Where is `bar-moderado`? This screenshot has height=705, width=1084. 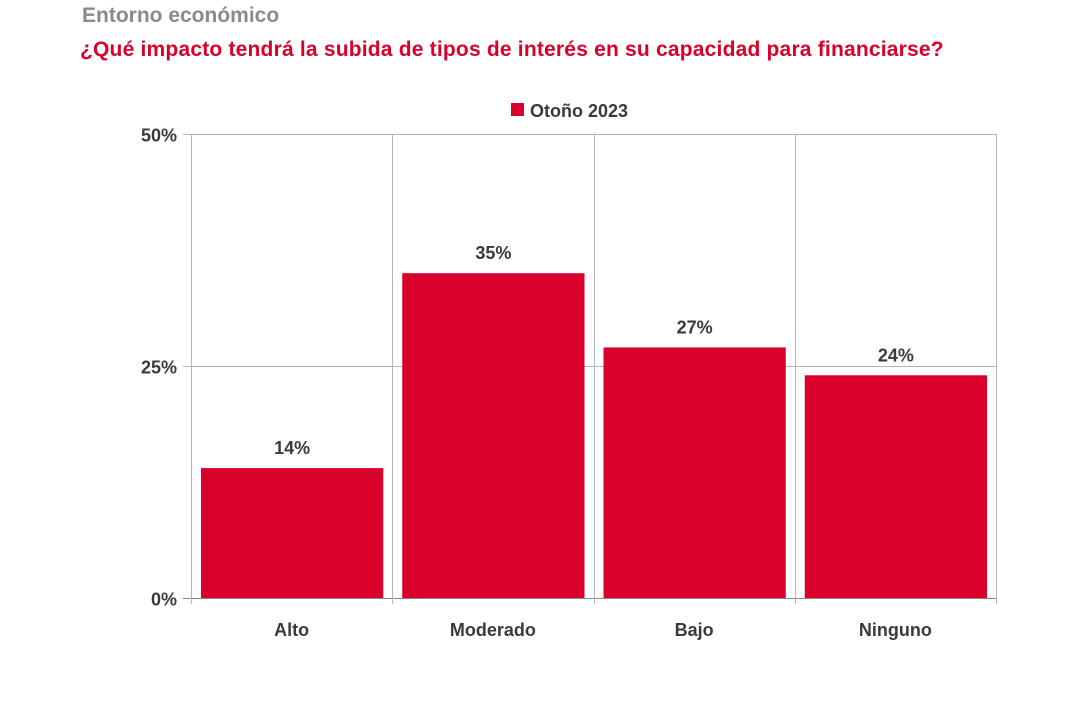 bar-moderado is located at coordinates (493, 435).